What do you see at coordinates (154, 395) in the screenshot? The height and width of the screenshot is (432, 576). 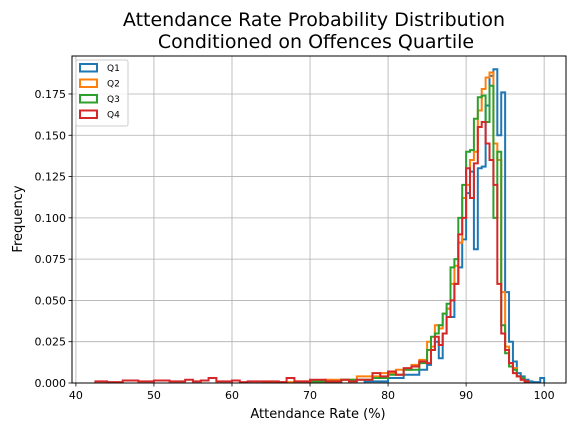 I see `x-tick-label: 50` at bounding box center [154, 395].